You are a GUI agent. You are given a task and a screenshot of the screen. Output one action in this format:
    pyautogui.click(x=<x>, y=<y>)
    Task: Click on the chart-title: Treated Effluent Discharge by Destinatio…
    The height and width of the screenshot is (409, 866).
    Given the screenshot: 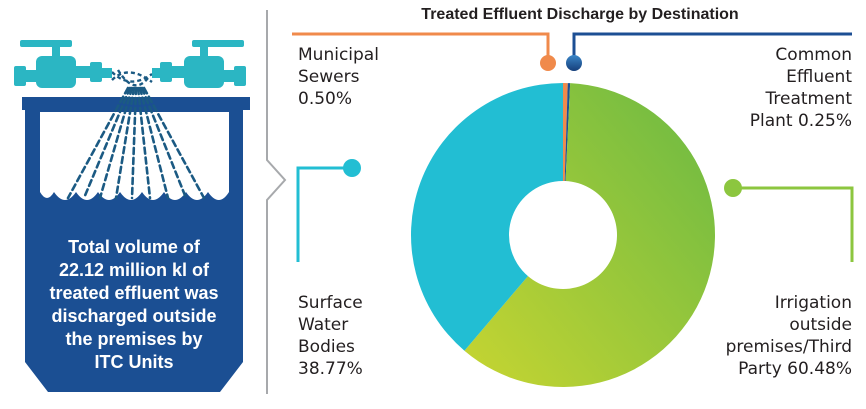 What is the action you would take?
    pyautogui.click(x=580, y=14)
    